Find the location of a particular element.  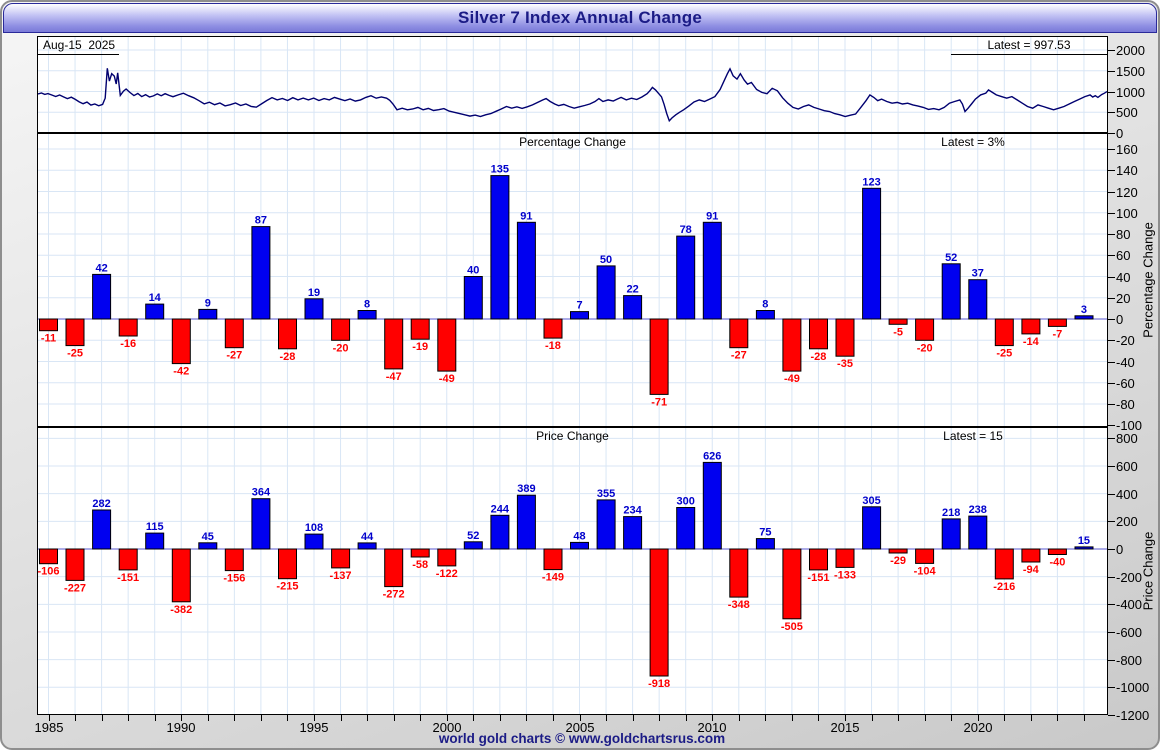

y-axis-tick-label: 80 is located at coordinates (1123, 234).